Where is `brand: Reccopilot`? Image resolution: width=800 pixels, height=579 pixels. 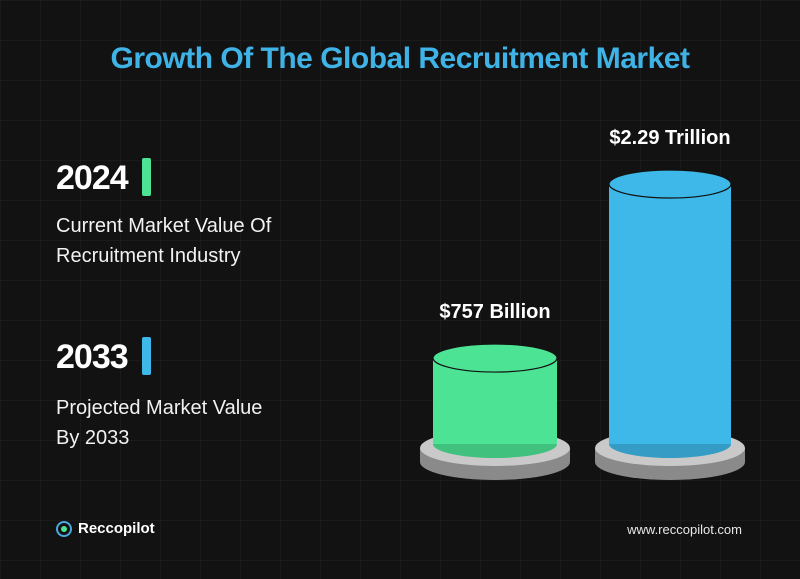 brand: Reccopilot is located at coordinates (105, 528).